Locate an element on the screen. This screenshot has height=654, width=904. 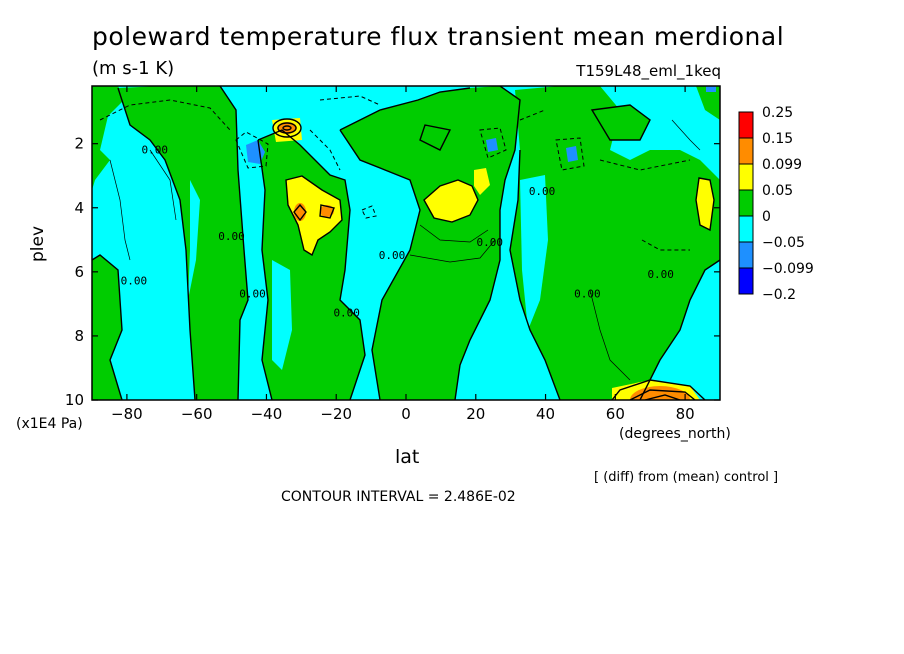
y-tick-label: 10 is located at coordinates (74, 400).